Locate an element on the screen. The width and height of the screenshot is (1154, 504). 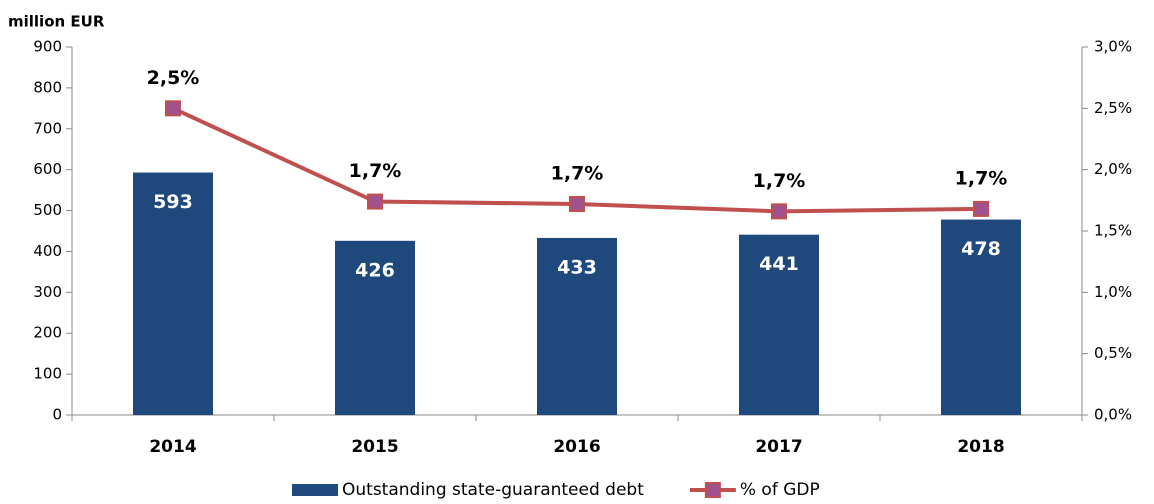
x-tick-label: 2016 is located at coordinates (576, 447).